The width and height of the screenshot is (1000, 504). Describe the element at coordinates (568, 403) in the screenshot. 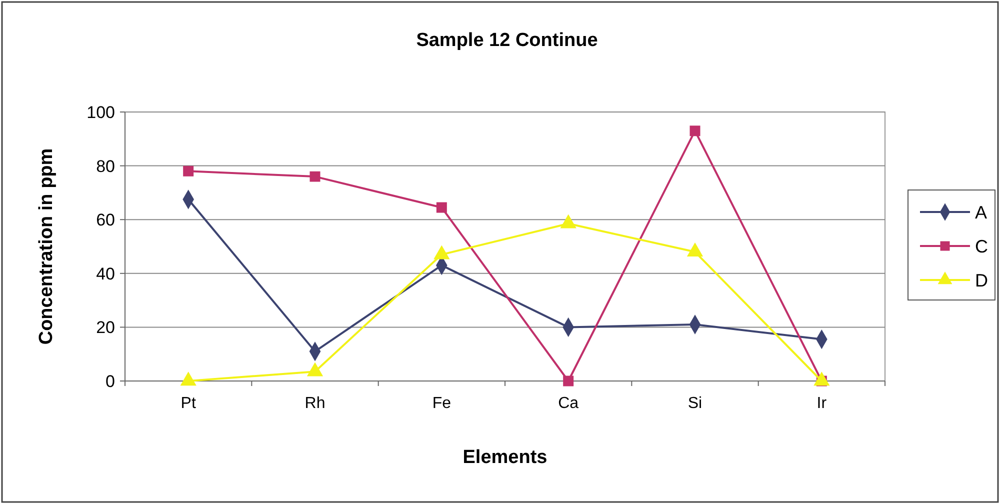

I see `x-tick-label: Ca` at that location.